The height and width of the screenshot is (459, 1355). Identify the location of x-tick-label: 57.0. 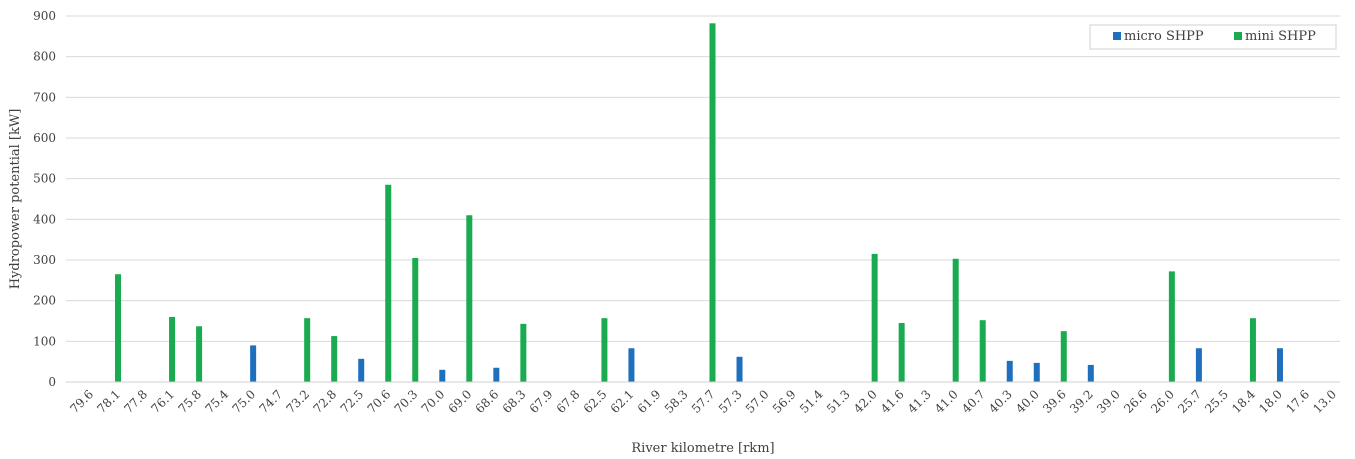
(757, 401).